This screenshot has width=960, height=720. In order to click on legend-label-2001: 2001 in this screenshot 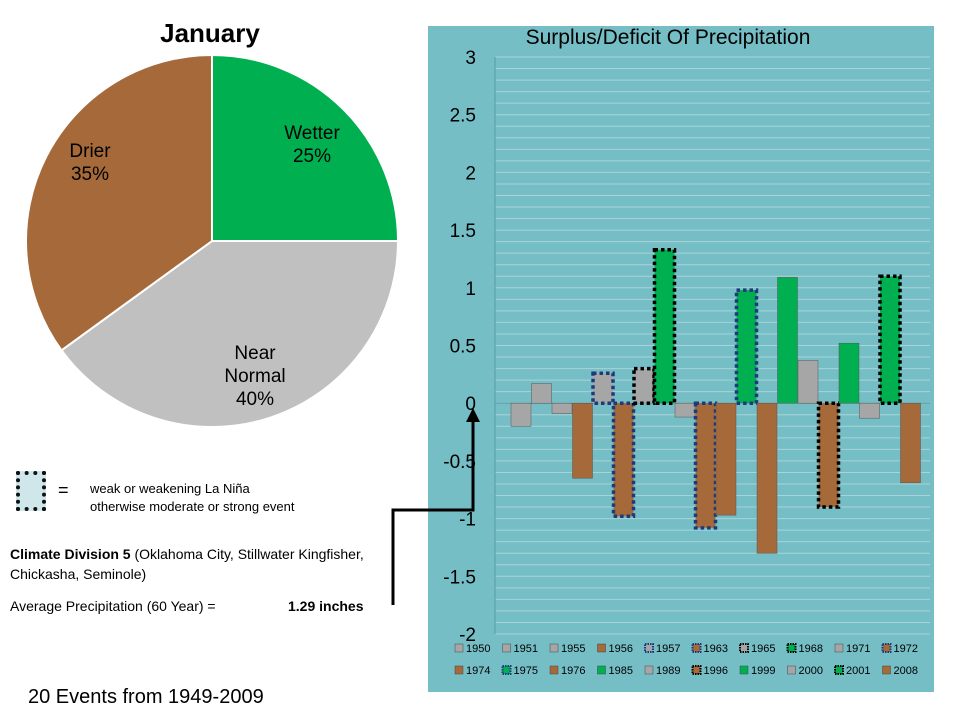, I will do `click(858, 671)`.